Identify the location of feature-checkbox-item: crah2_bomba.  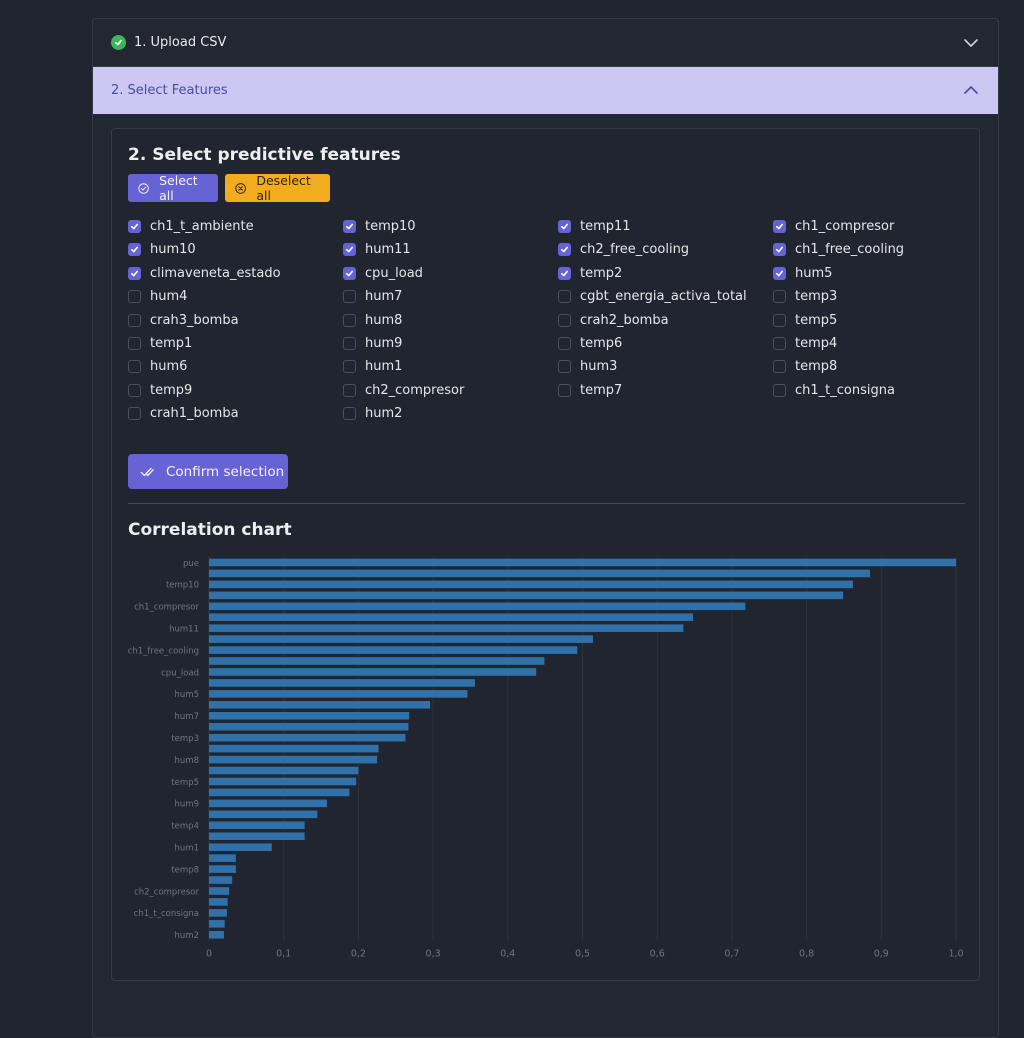
(613, 320).